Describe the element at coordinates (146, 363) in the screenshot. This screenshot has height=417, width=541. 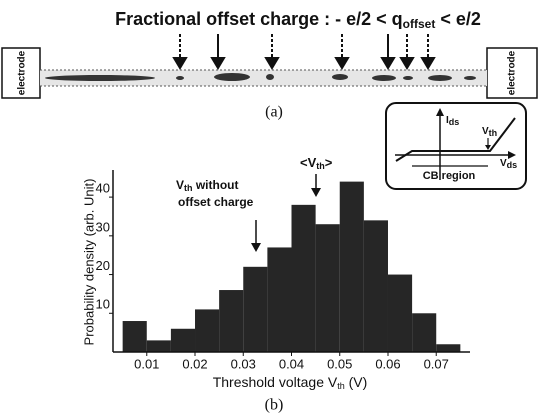
I see `x-tick-label: 0.01` at that location.